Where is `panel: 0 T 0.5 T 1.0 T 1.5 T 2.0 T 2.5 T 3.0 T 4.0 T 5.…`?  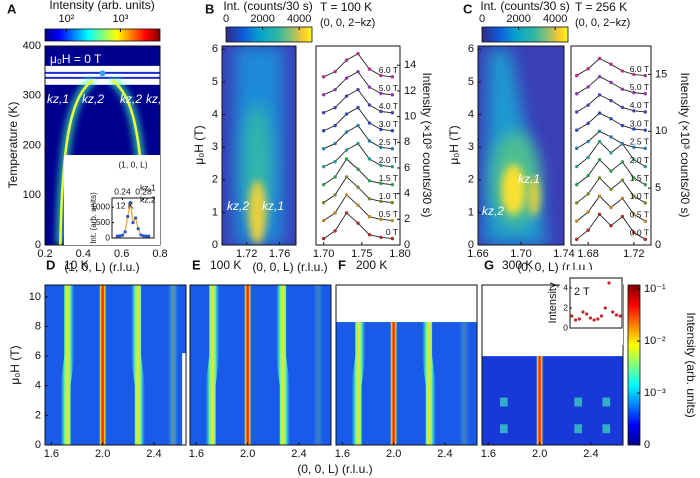
panel: 0 T 0.5 T 1.0 T 1.5 T 2.0 T 2.5 T 3.0 T 4.0 T 5.… is located at coordinates (373, 152).